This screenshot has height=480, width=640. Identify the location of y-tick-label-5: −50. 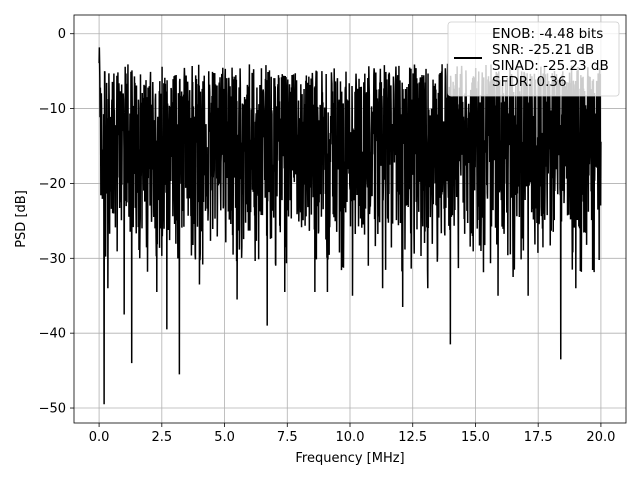
(52, 409).